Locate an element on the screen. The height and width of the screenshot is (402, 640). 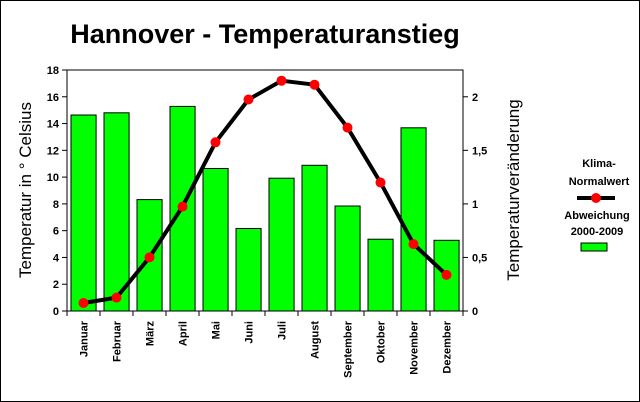
x-tick-label: September is located at coordinates (349, 349).